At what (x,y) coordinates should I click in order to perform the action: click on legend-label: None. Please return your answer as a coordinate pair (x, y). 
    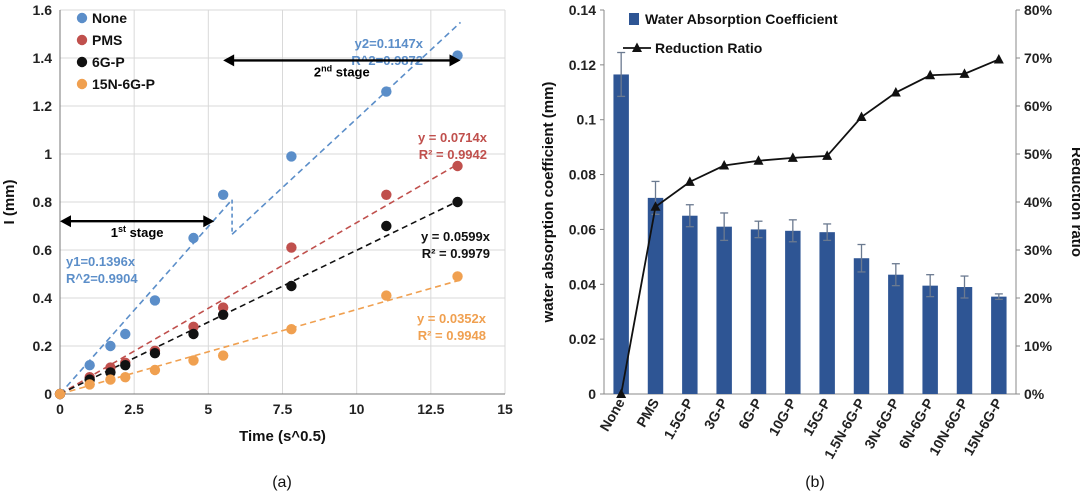
    Looking at the image, I should click on (109, 18).